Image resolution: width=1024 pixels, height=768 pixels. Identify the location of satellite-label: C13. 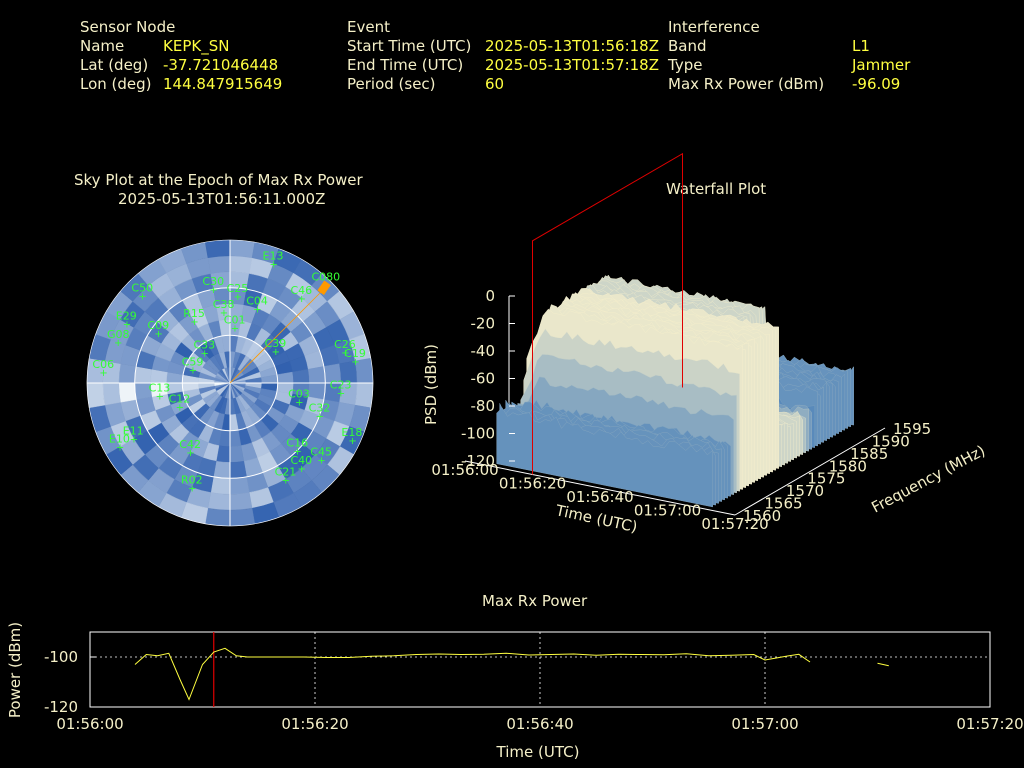
(160, 387).